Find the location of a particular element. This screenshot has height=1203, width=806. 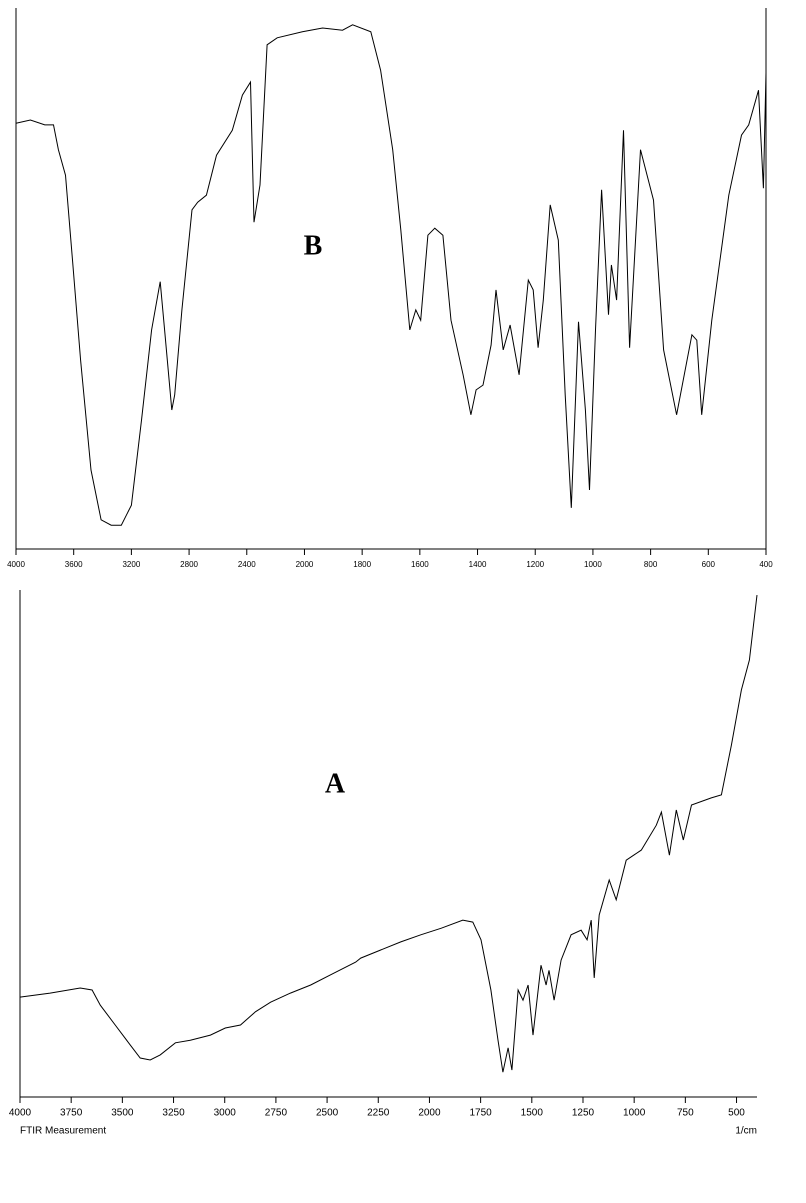

x-tick-label: 1750 is located at coordinates (481, 1113).